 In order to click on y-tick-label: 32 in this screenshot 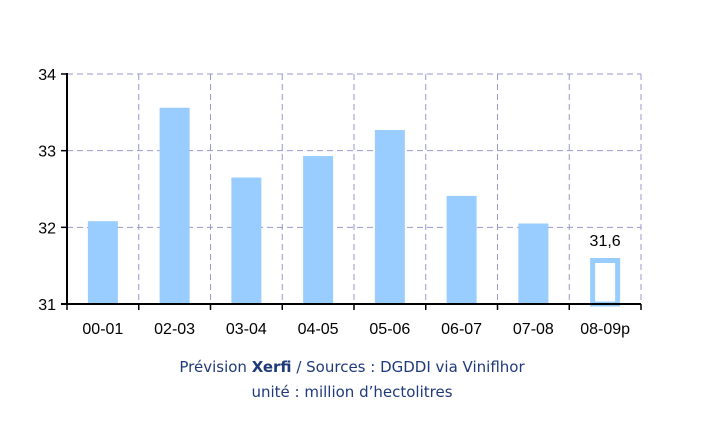, I will do `click(47, 228)`.